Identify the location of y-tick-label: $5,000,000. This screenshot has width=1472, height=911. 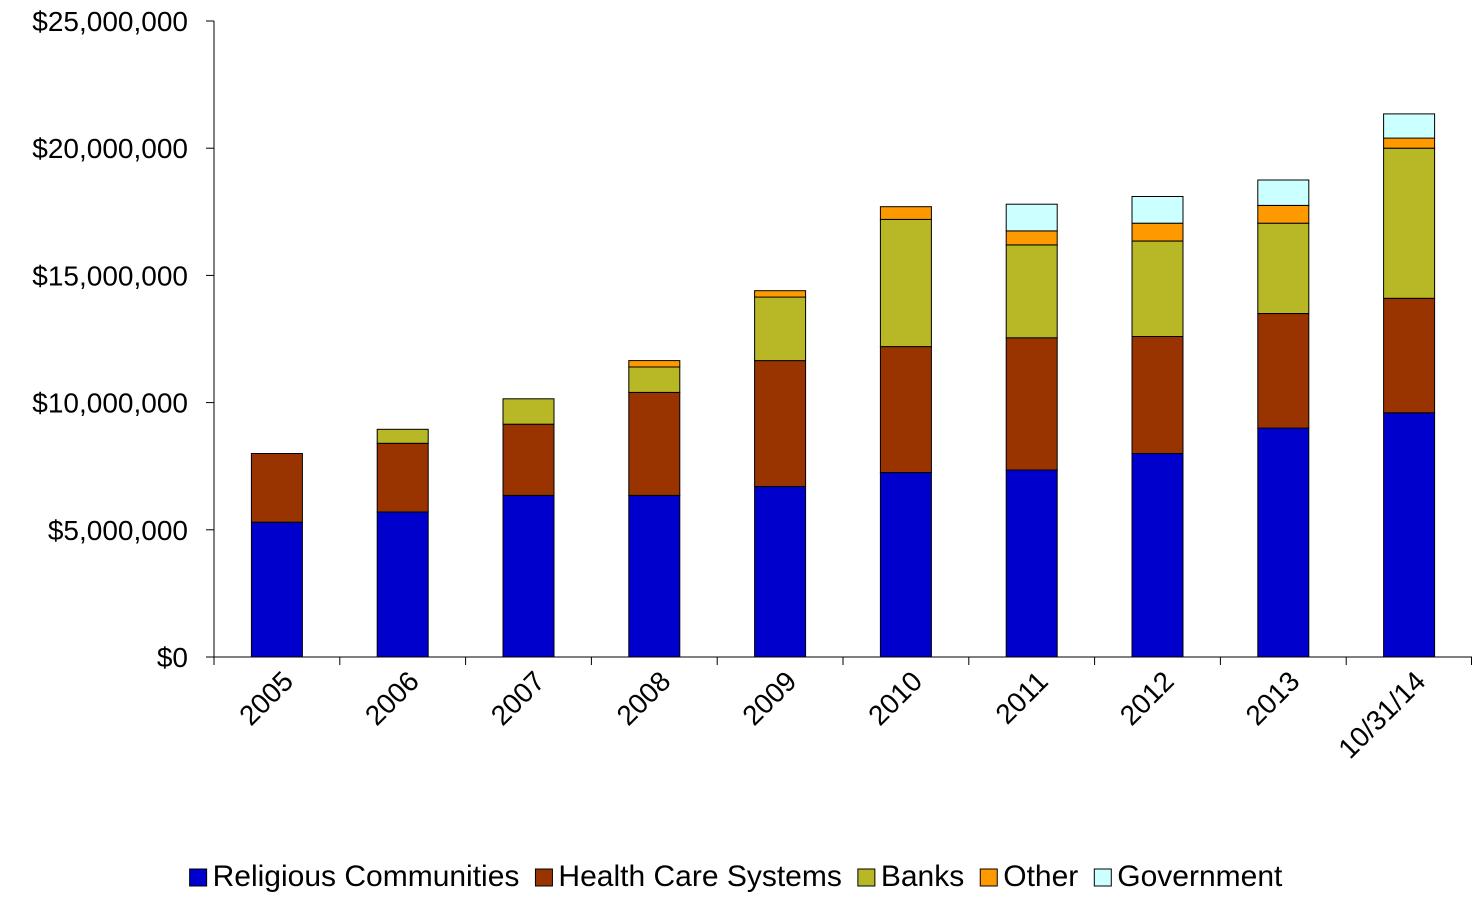
(118, 530).